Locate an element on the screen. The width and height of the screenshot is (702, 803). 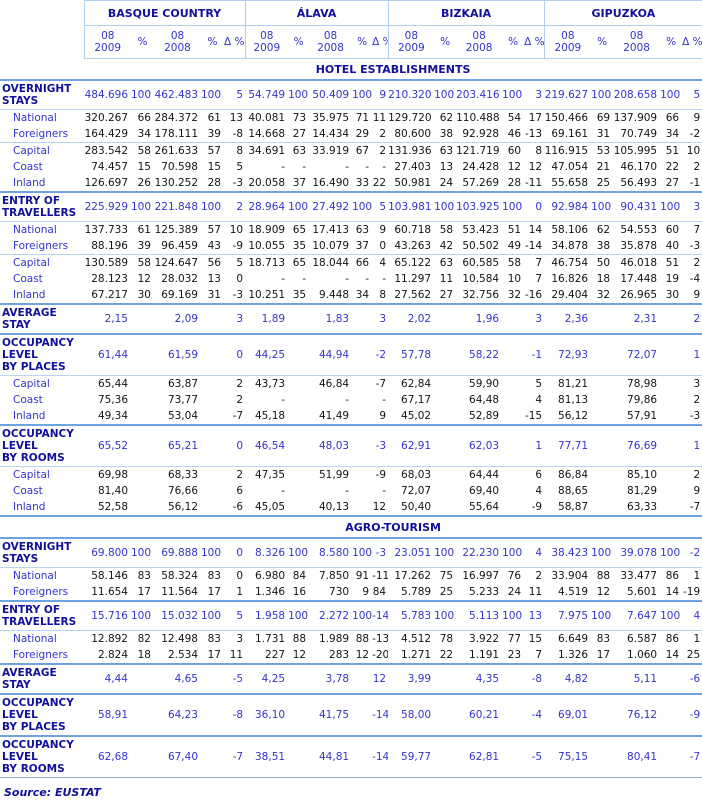
data-cell: 53,04 is located at coordinates (182, 416).